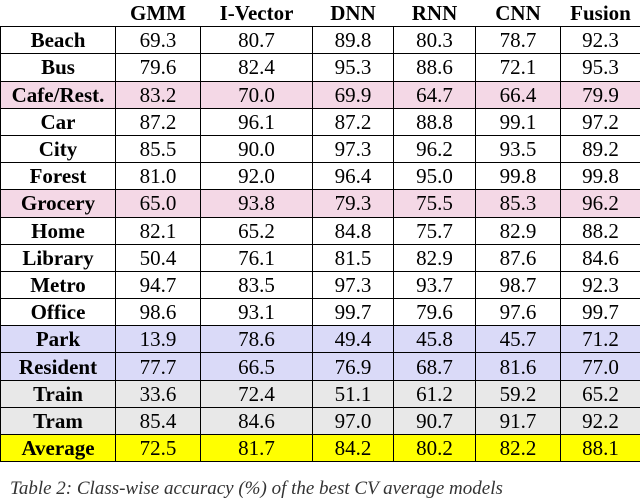 The width and height of the screenshot is (640, 500). Describe the element at coordinates (257, 67) in the screenshot. I see `cell: 82.4` at that location.